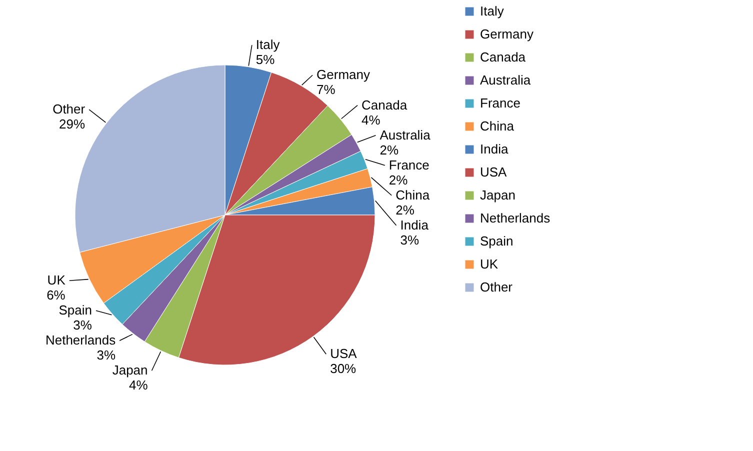 Image resolution: width=753 pixels, height=451 pixels. What do you see at coordinates (497, 126) in the screenshot?
I see `legend-label: China` at bounding box center [497, 126].